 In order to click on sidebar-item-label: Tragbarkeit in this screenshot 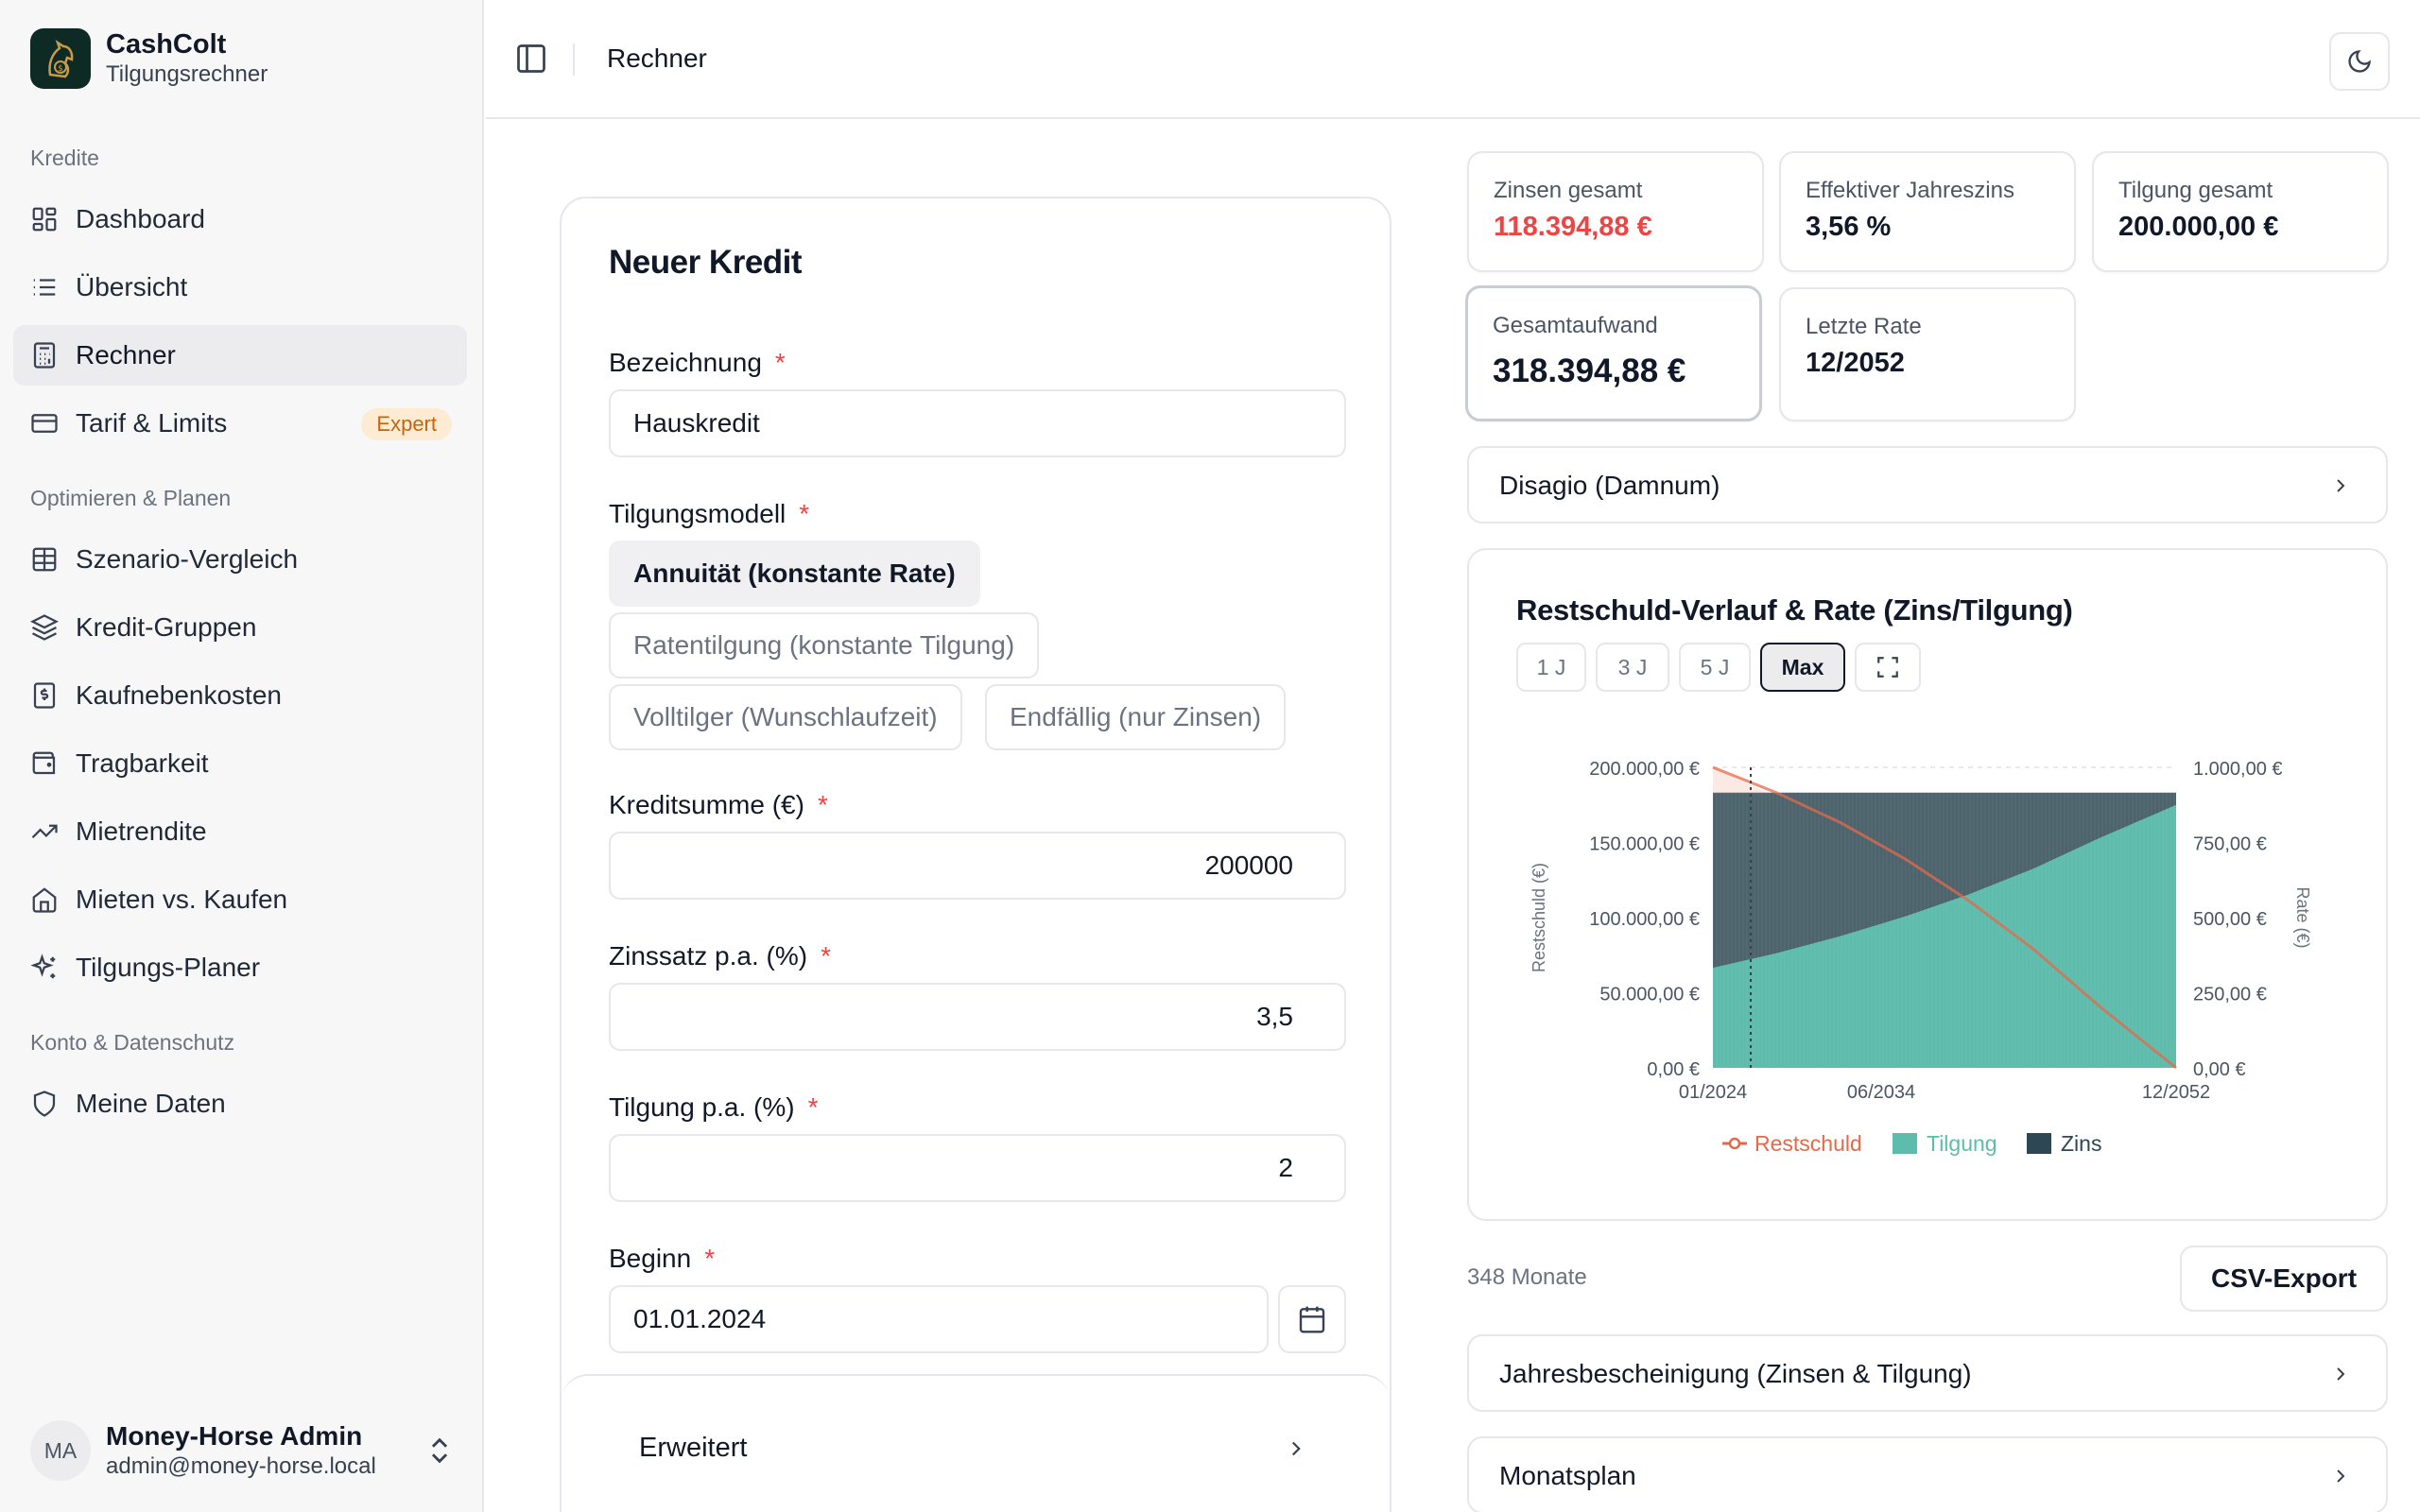, I will do `click(142, 763)`.